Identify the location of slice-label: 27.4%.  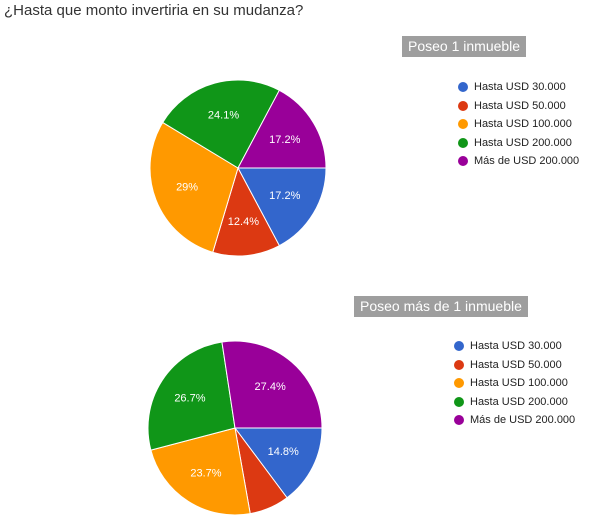
(270, 387).